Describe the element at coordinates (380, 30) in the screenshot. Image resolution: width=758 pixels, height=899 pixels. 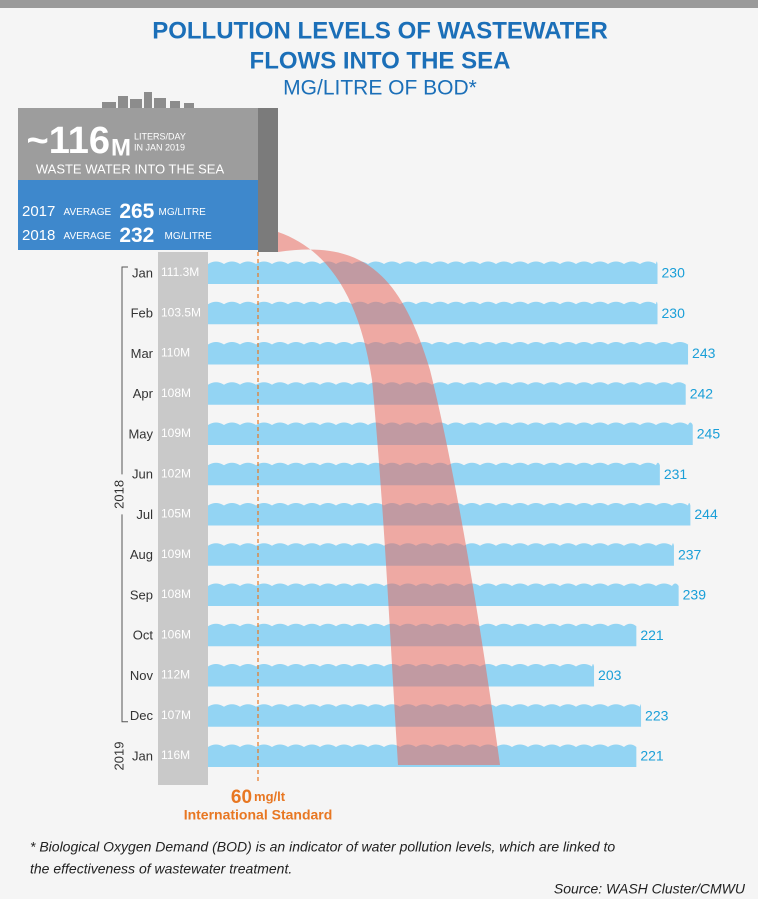
I see `title: POLLUTION LEVELS OF WASTEWATER` at that location.